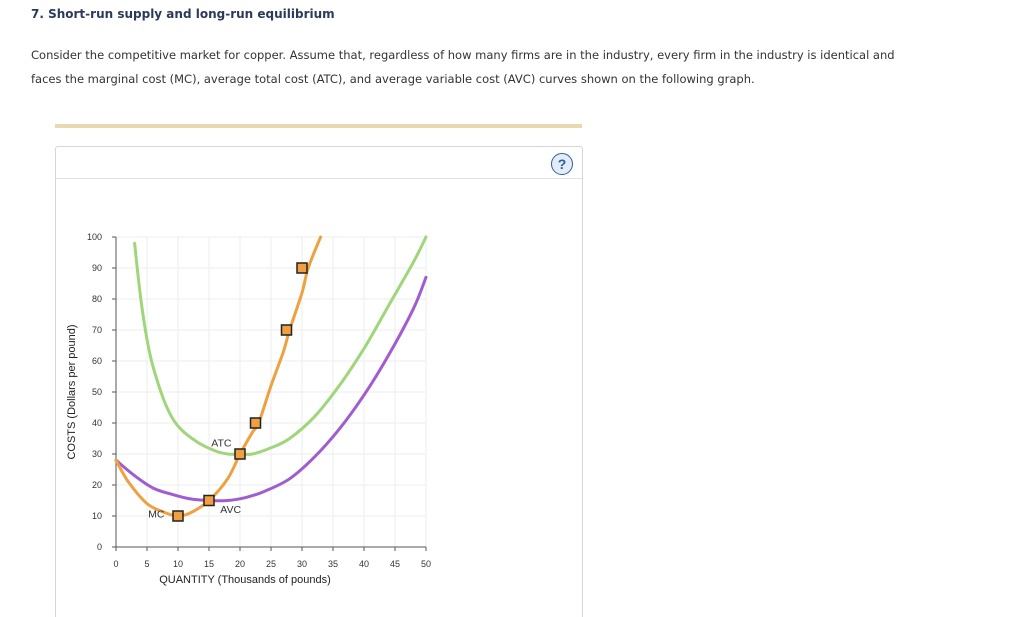  I want to click on x-tick-label-45: 45, so click(395, 564).